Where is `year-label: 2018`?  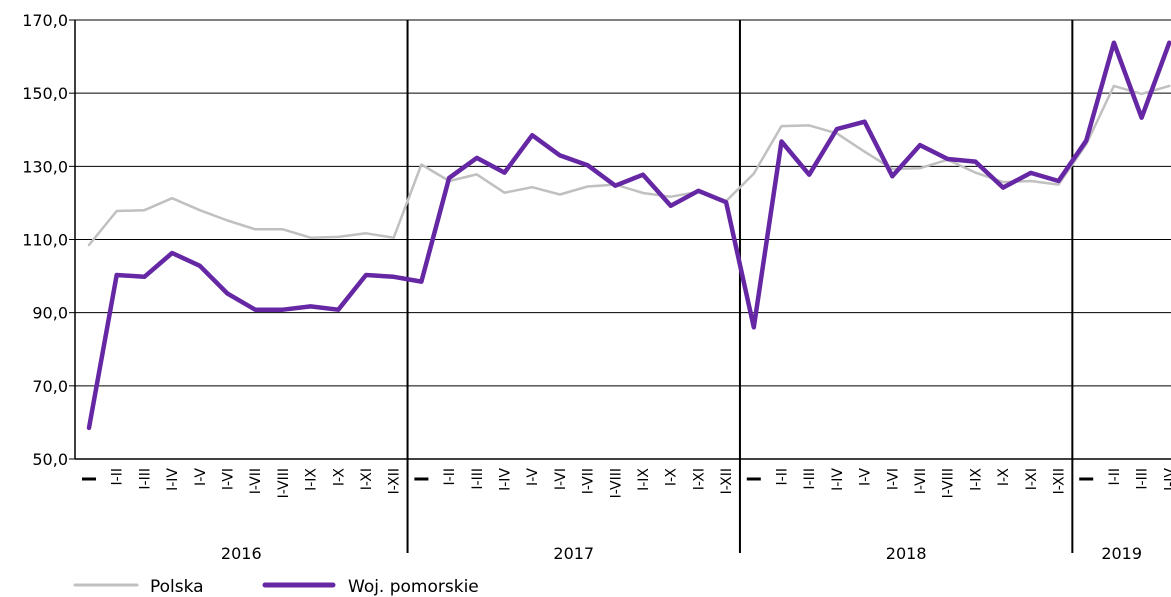 year-label: 2018 is located at coordinates (906, 553).